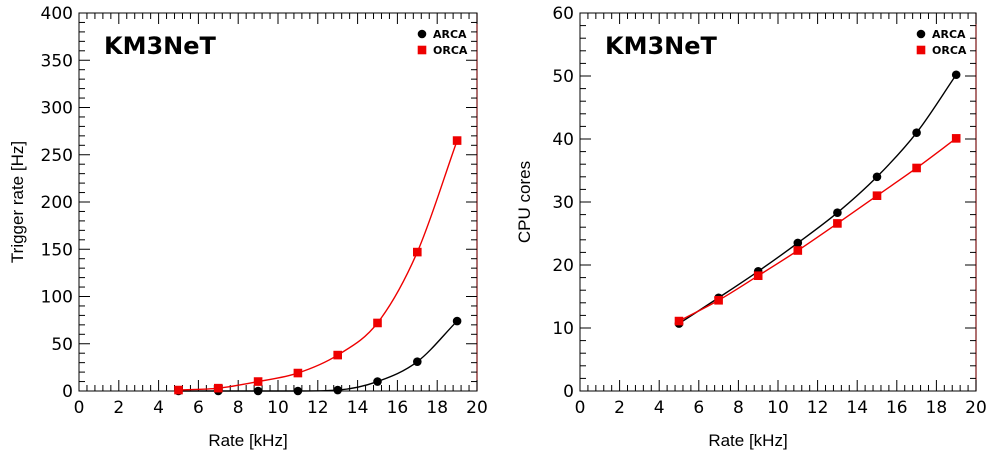  What do you see at coordinates (17, 202) in the screenshot?
I see `y-axis-title: Trigger rate [Hz]` at bounding box center [17, 202].